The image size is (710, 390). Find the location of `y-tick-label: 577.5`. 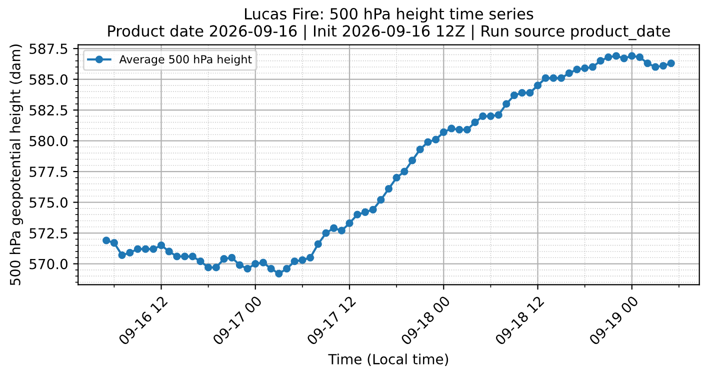

y-tick-label: 577.5 is located at coordinates (49, 172).